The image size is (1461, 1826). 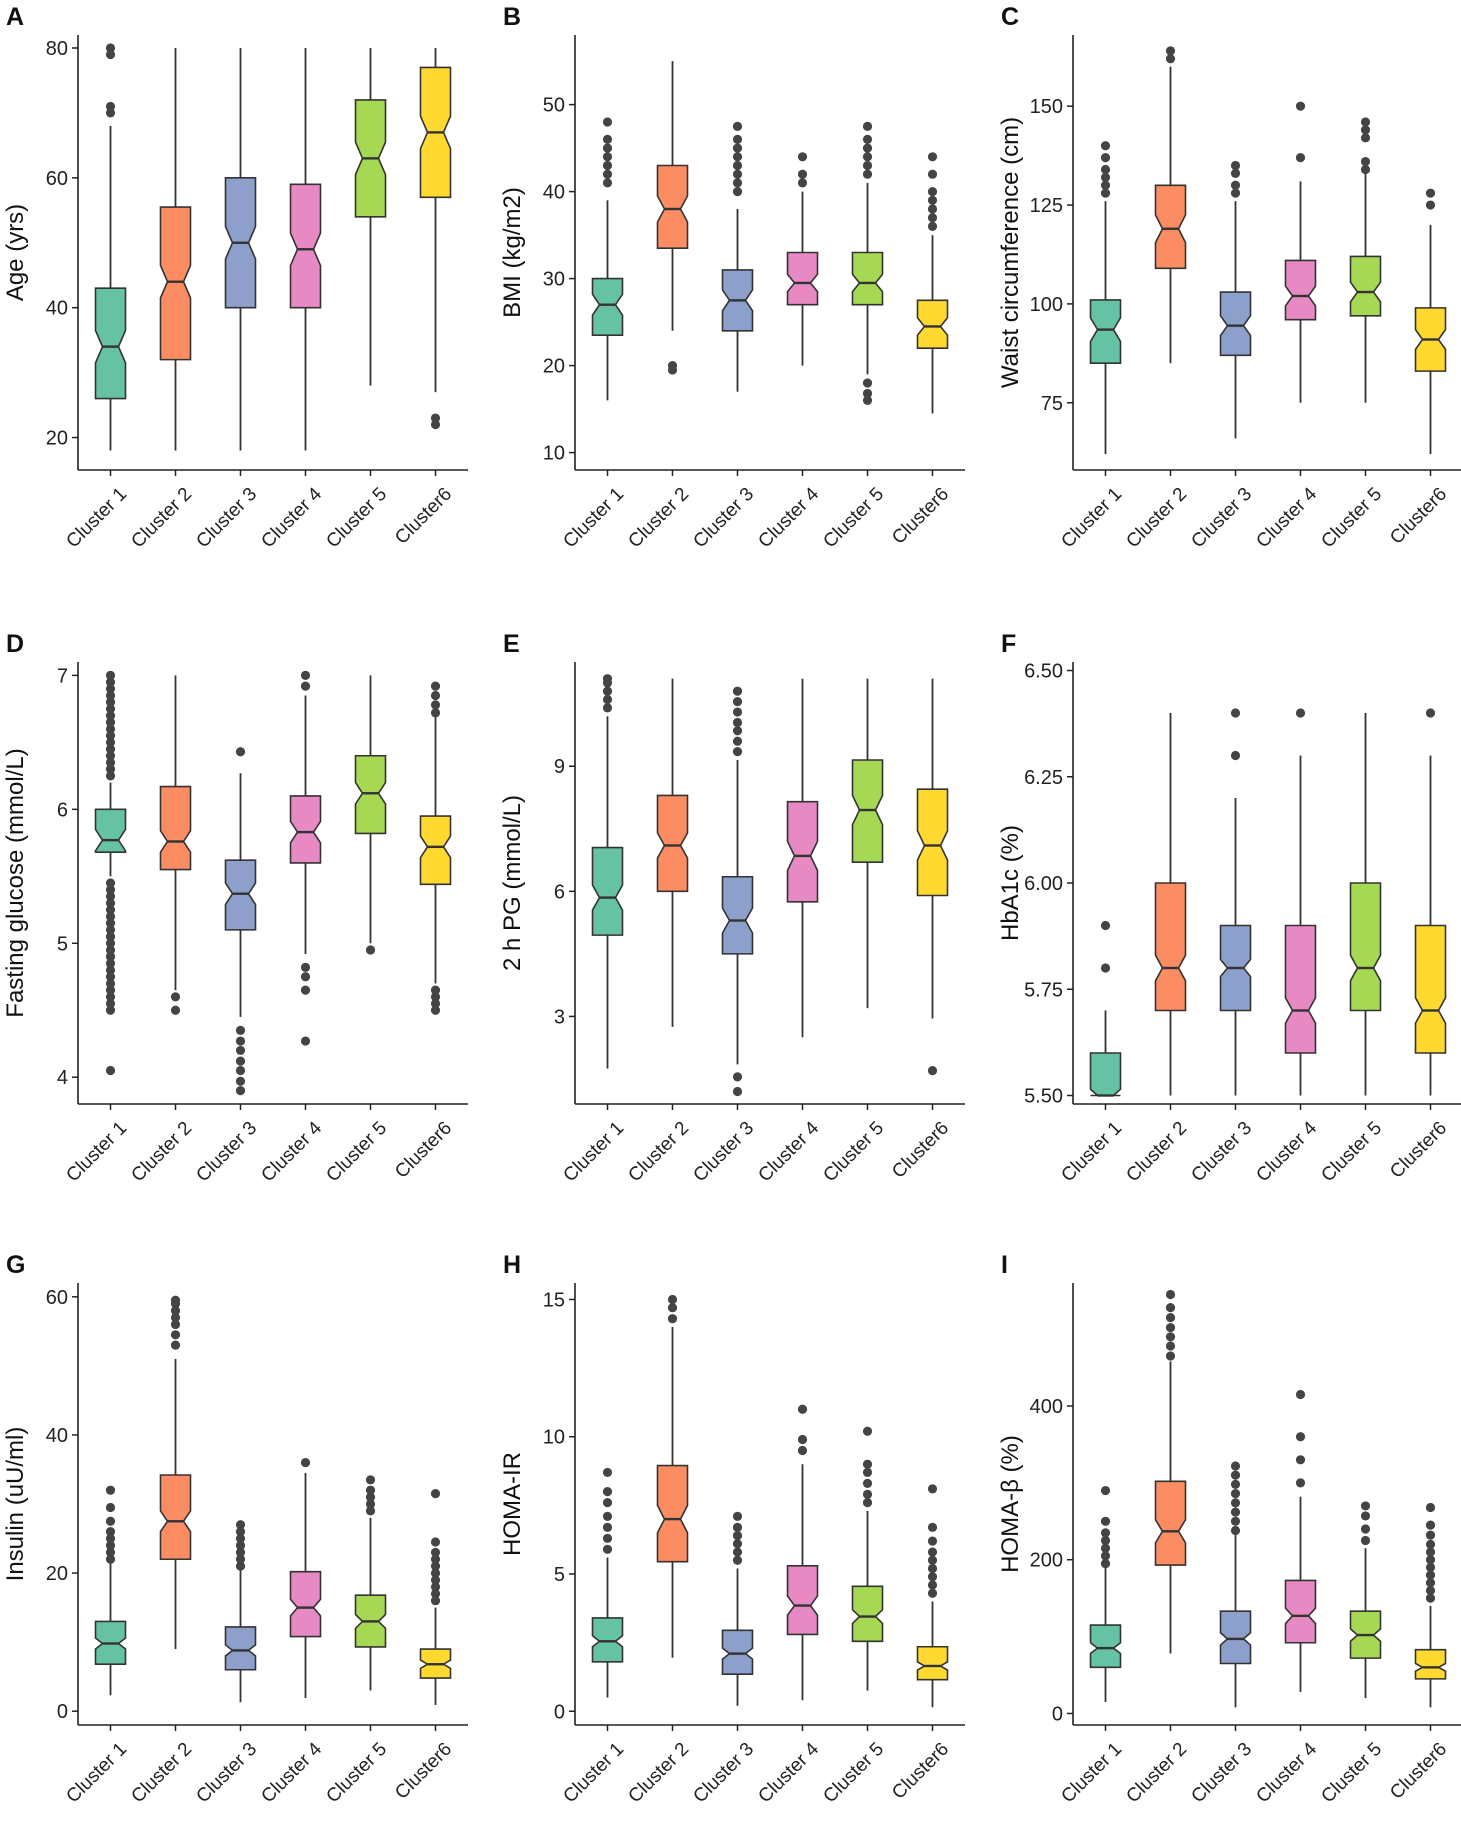 What do you see at coordinates (1010, 17) in the screenshot?
I see `panel-letter: C` at bounding box center [1010, 17].